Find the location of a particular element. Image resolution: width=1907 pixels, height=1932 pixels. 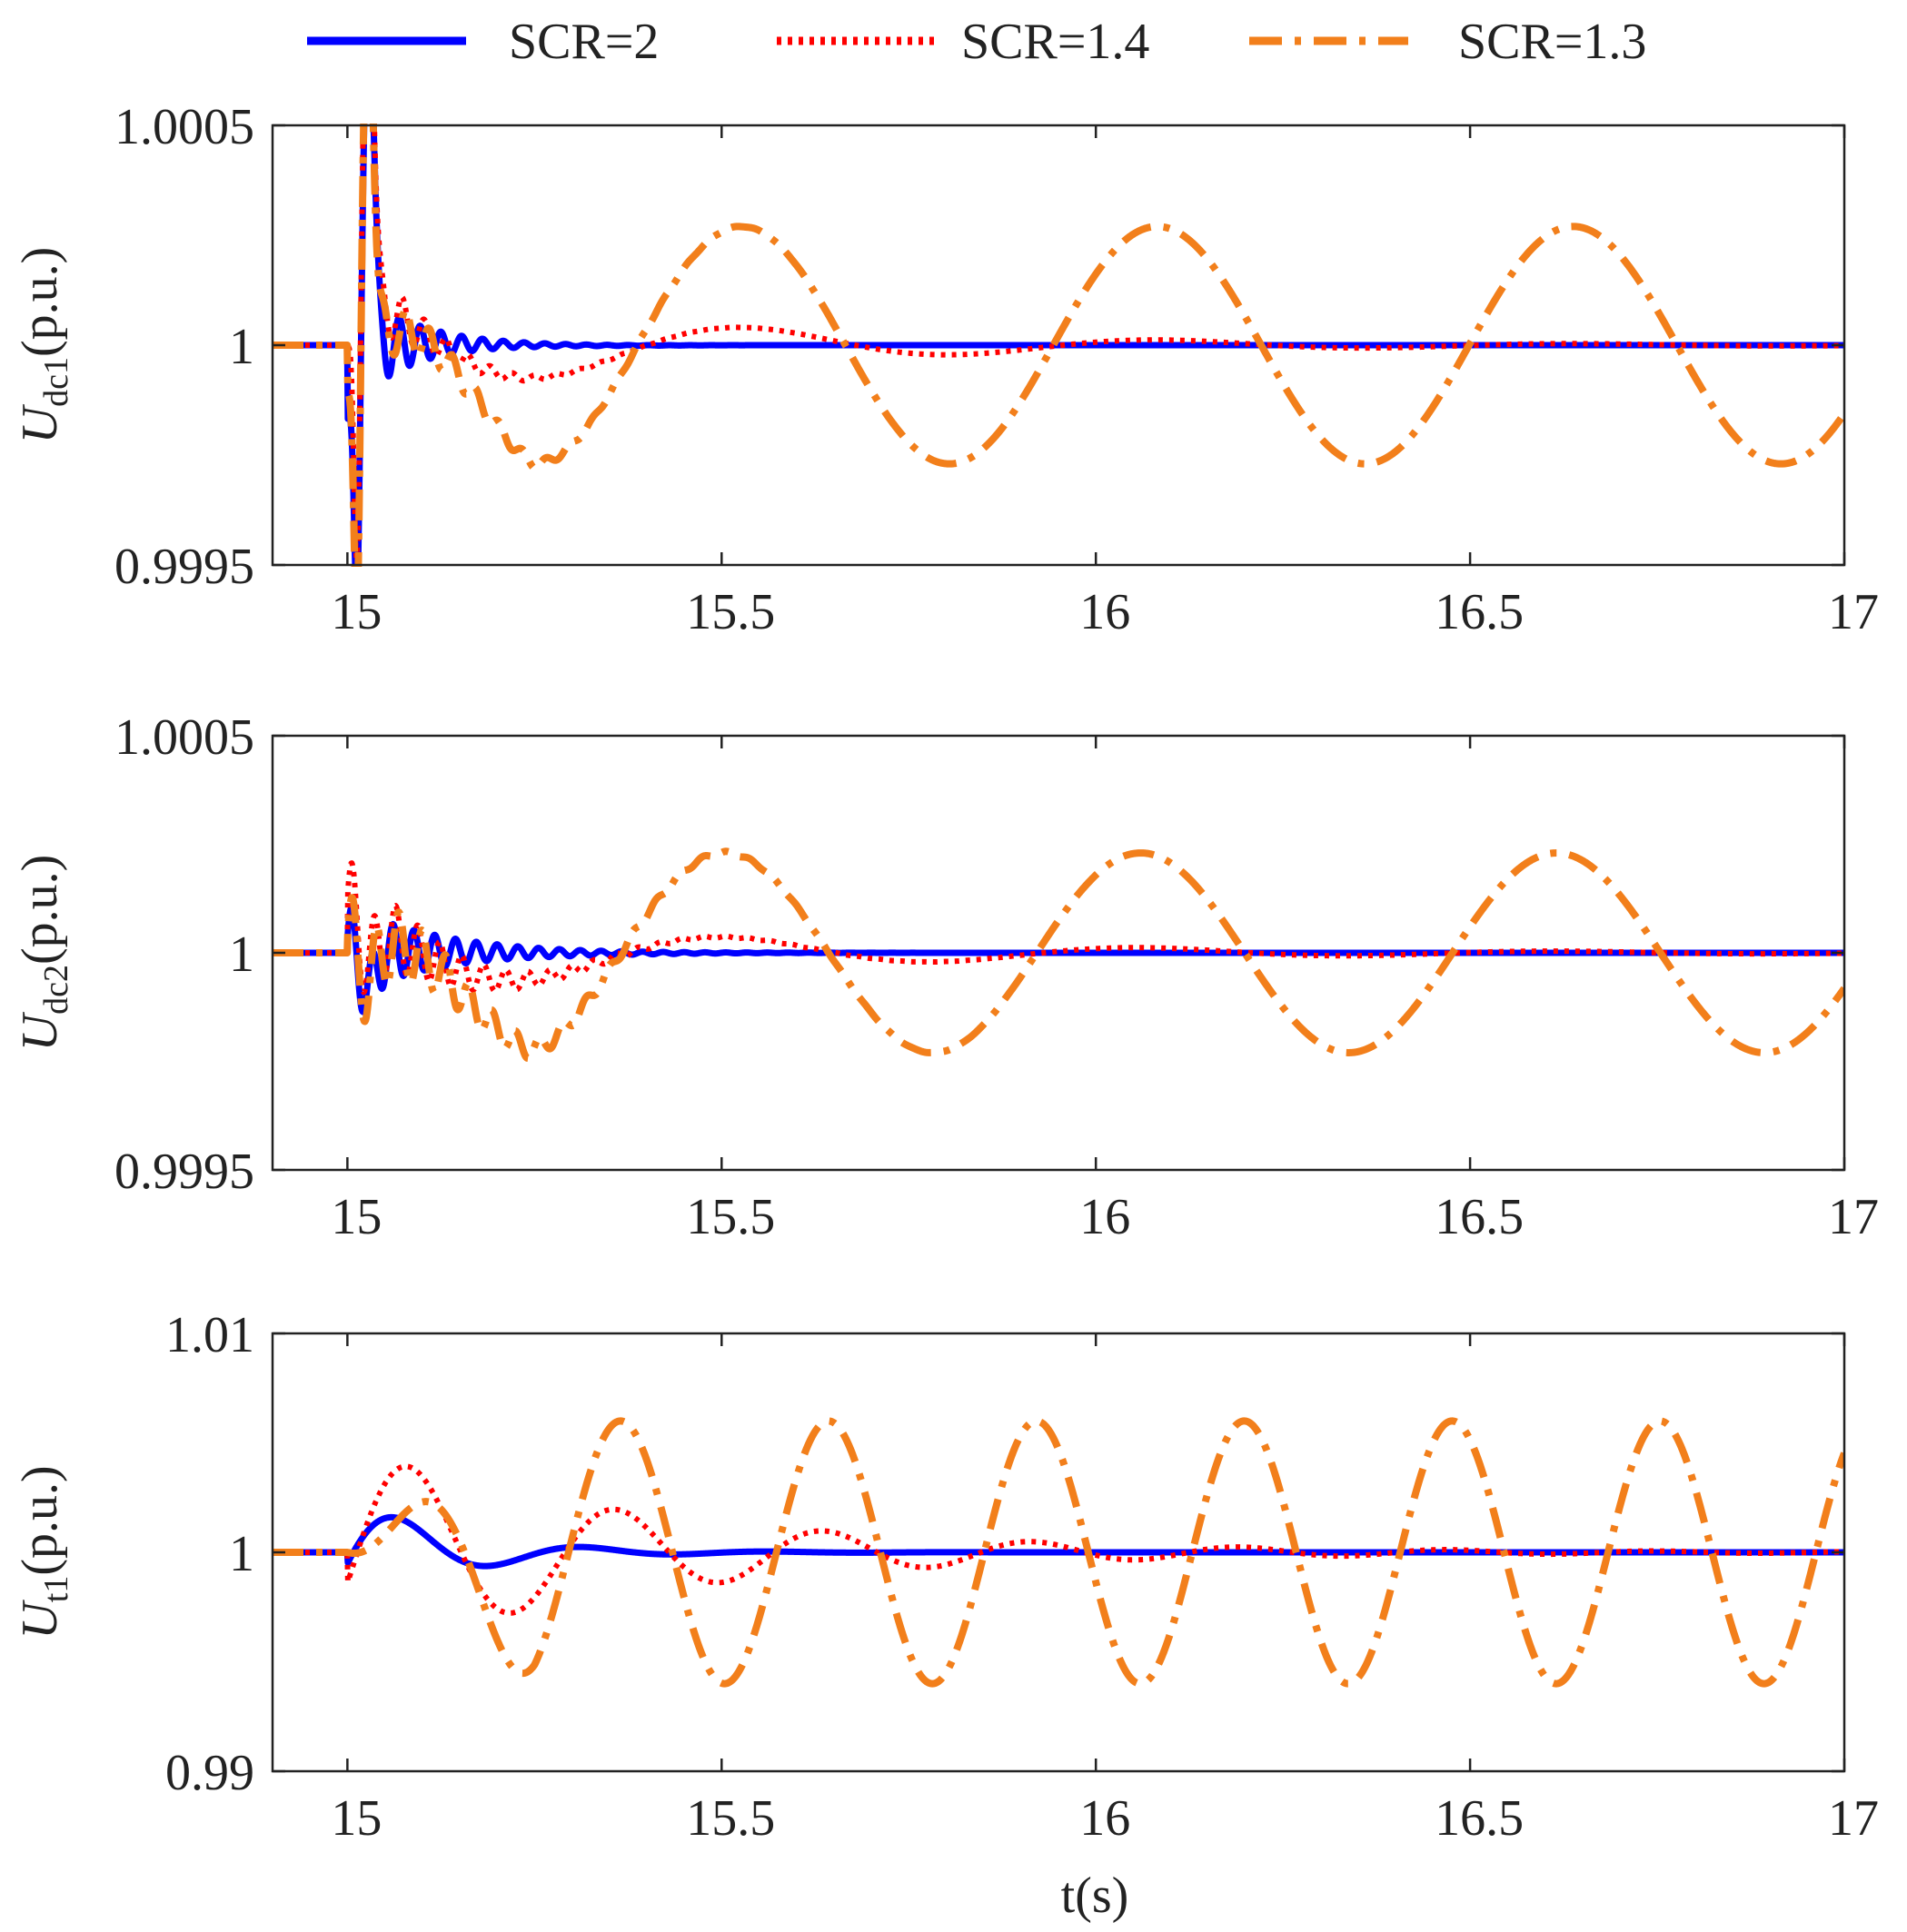

y-axis-label: Udc1(p.u.) is located at coordinates (43, 345).